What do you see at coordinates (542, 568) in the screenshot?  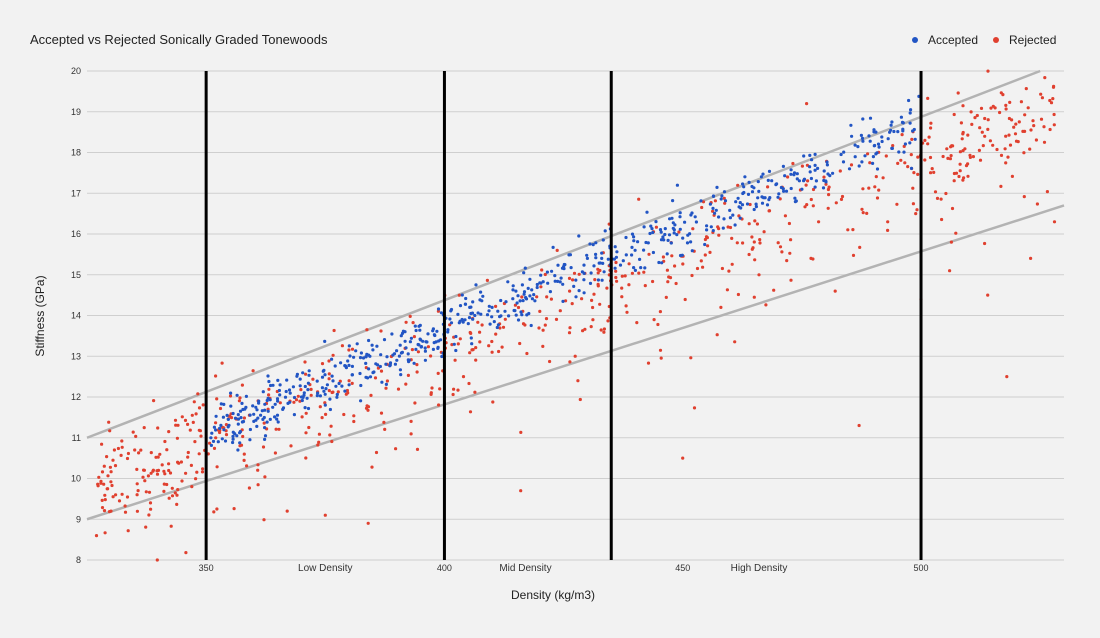 I see `region-labels: Low Density Mid Density High Density` at bounding box center [542, 568].